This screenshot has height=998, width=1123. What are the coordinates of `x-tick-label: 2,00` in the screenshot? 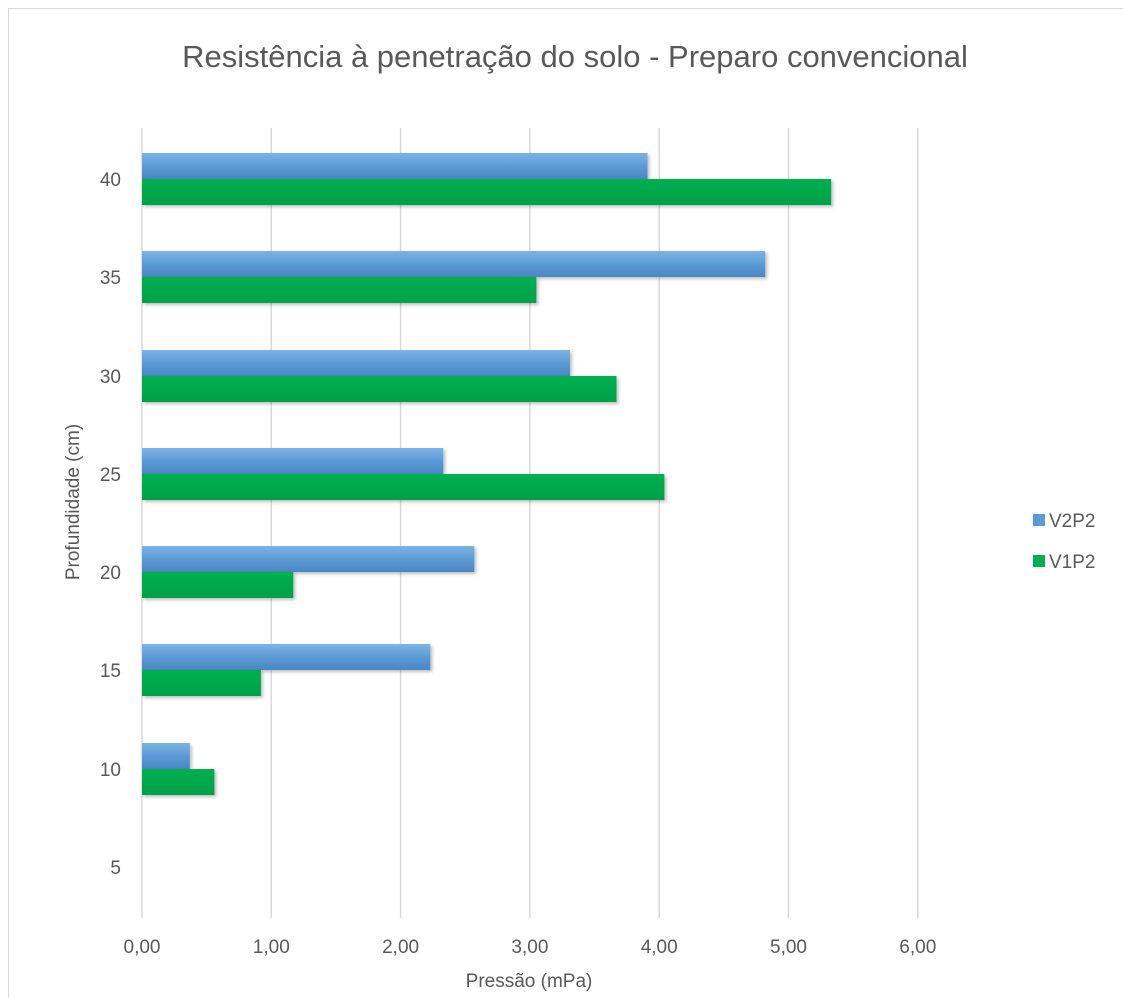 It's located at (400, 947).